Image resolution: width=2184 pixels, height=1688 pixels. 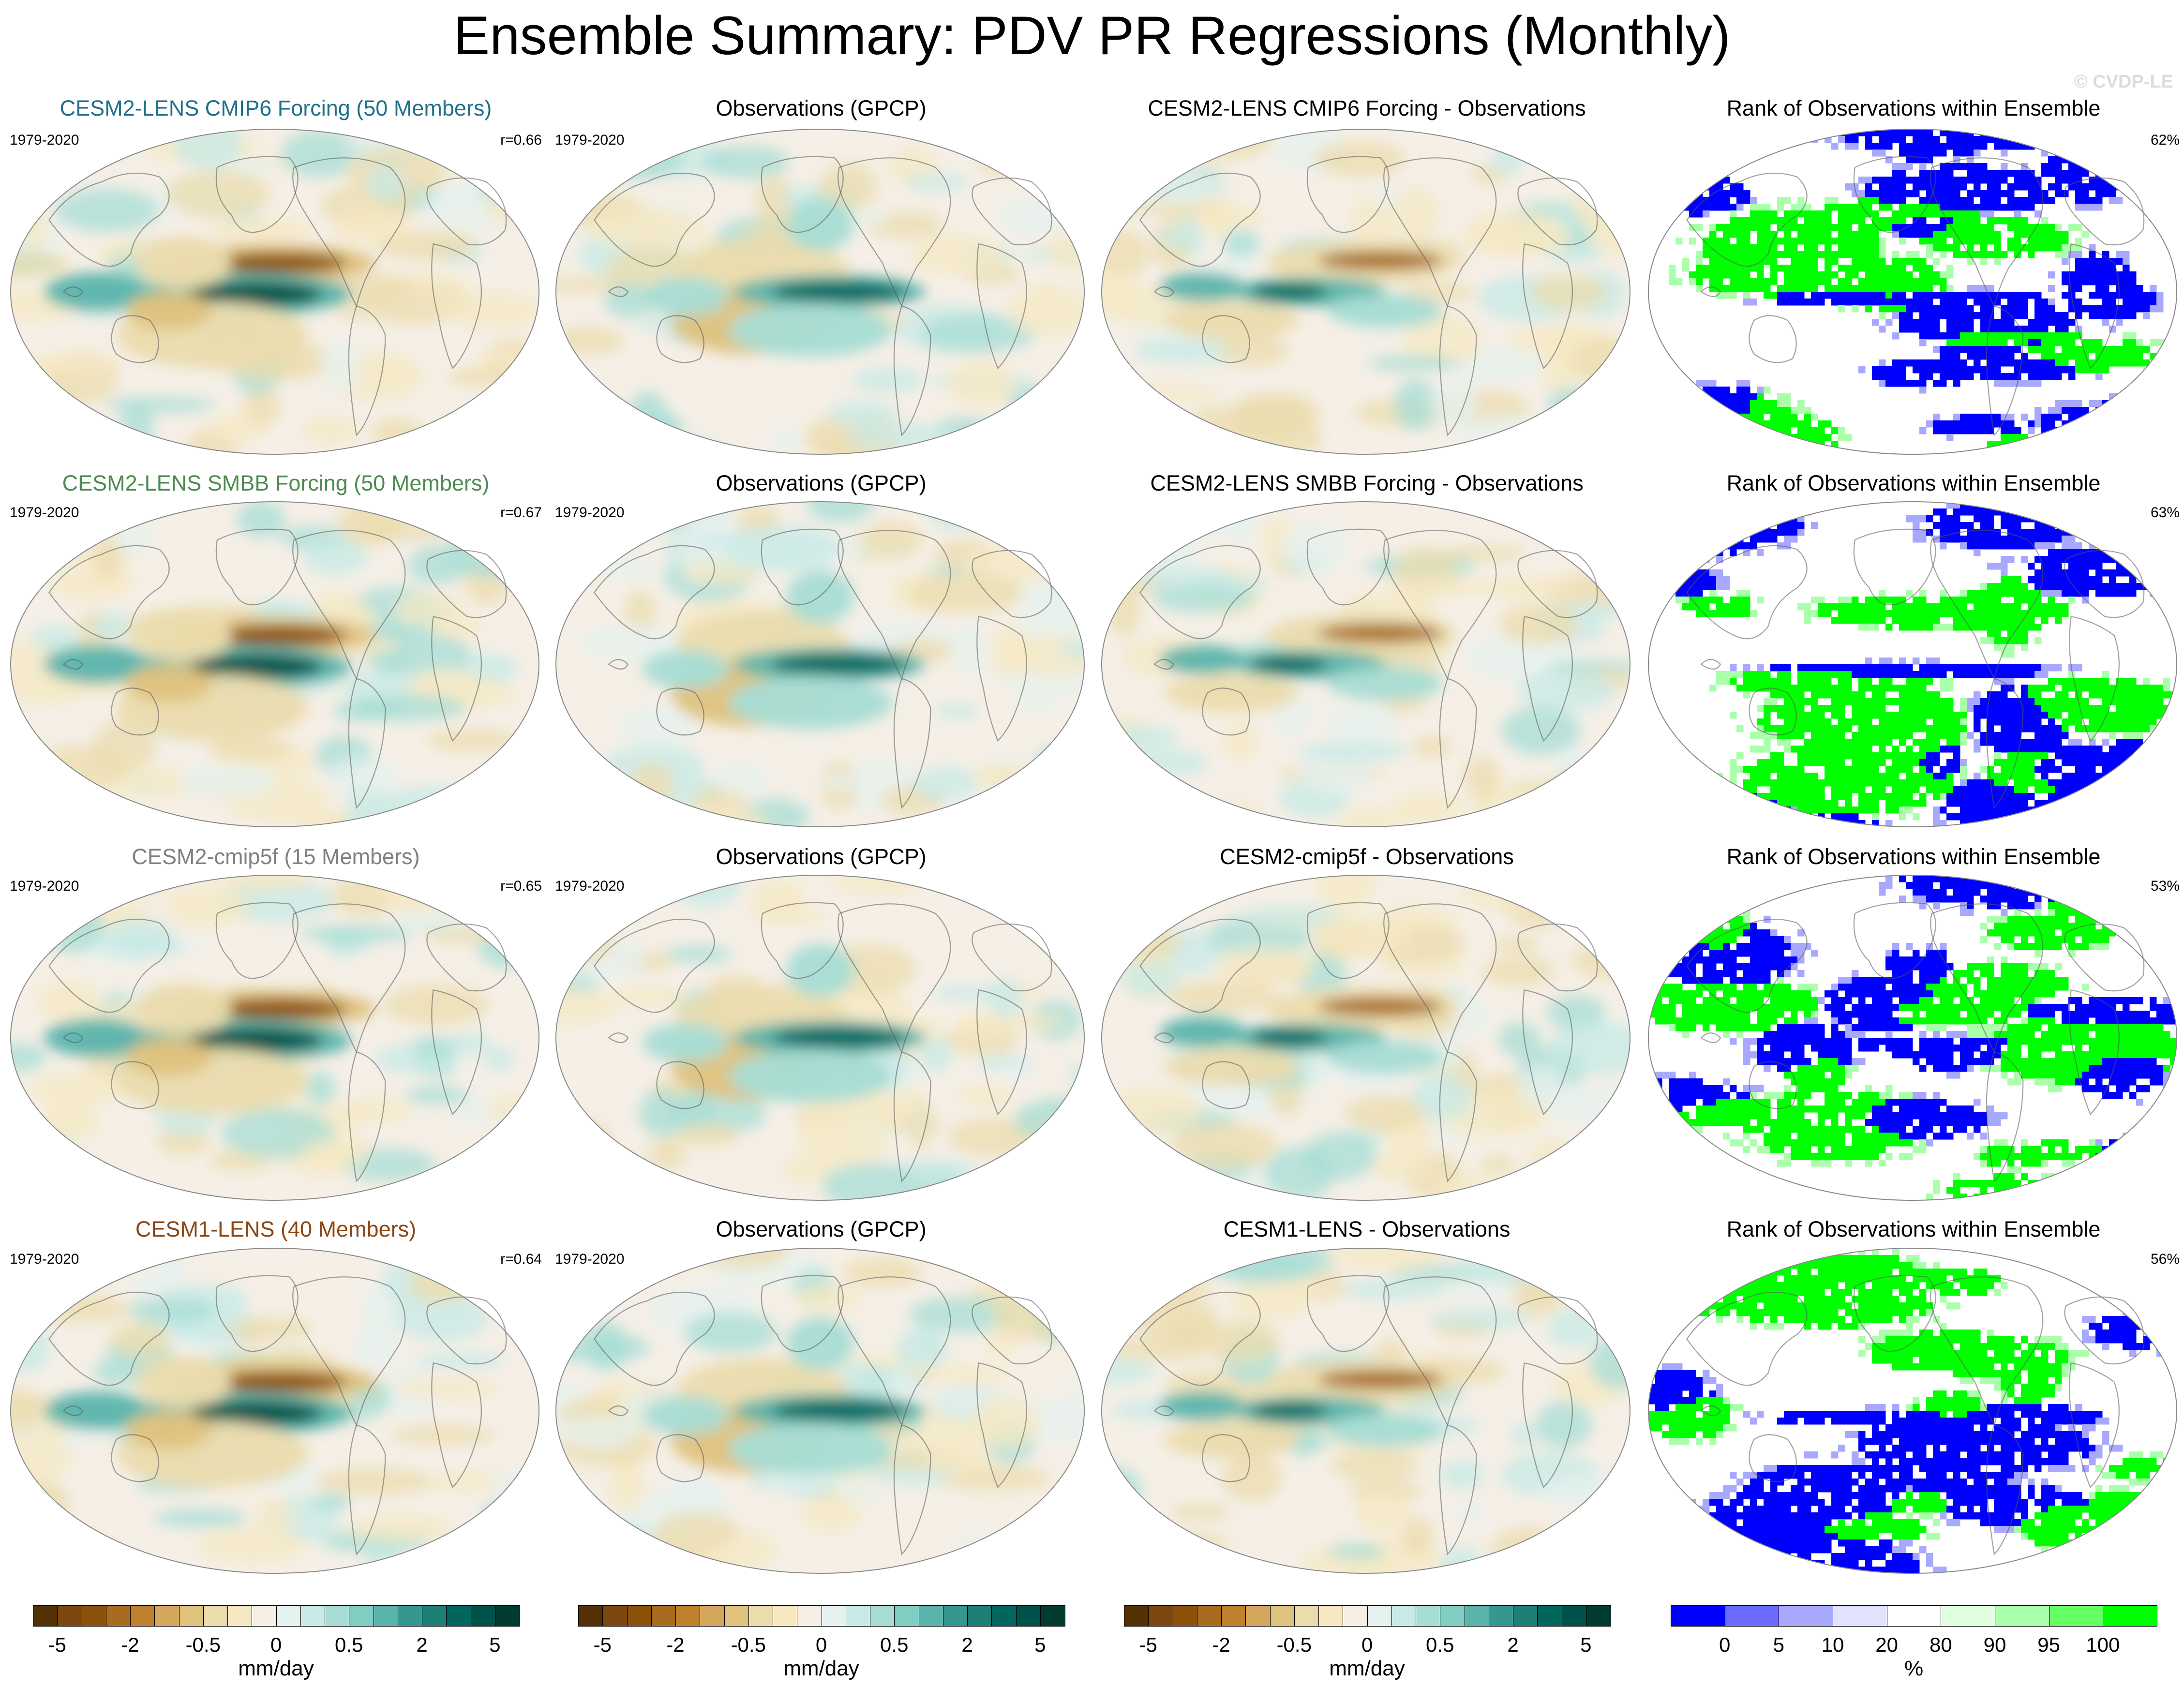 I want to click on period-label-r3-c1: 1979-2020, so click(x=45, y=886).